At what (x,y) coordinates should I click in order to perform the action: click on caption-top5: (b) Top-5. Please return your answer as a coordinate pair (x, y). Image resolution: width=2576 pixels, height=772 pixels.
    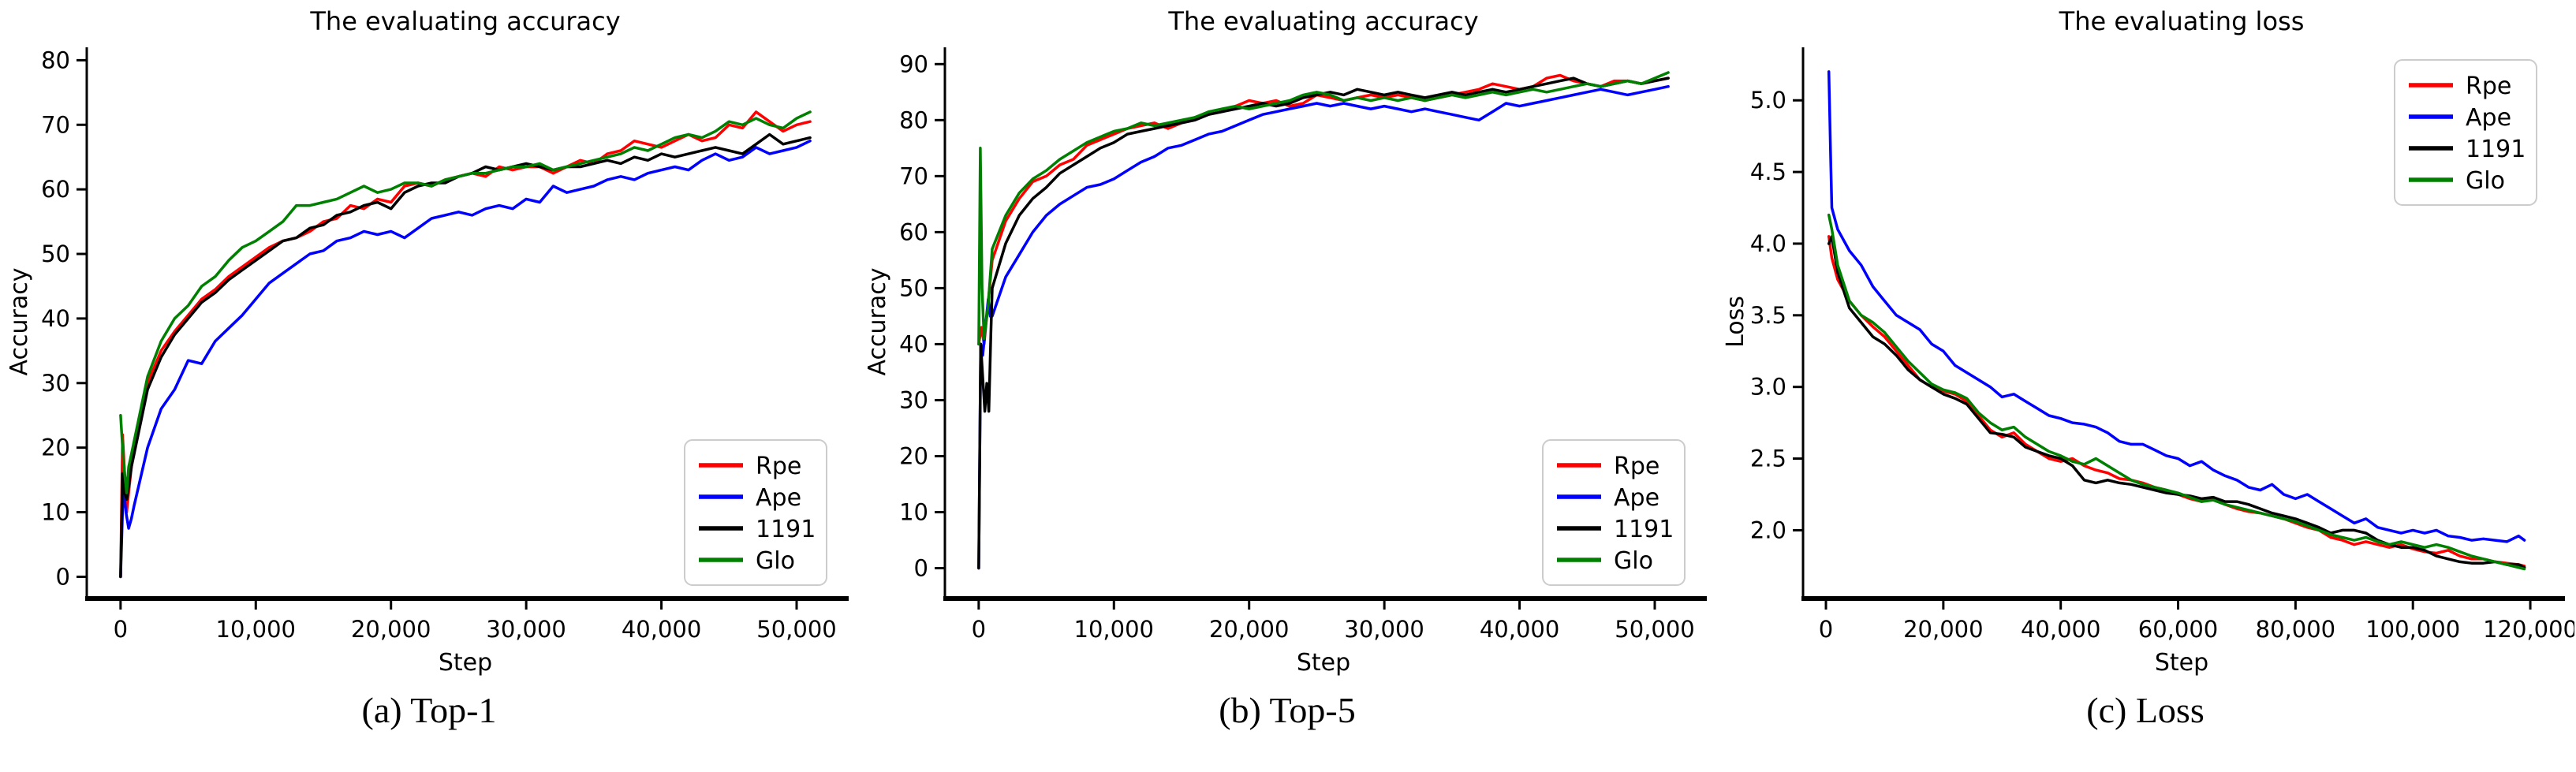
    Looking at the image, I should click on (1287, 710).